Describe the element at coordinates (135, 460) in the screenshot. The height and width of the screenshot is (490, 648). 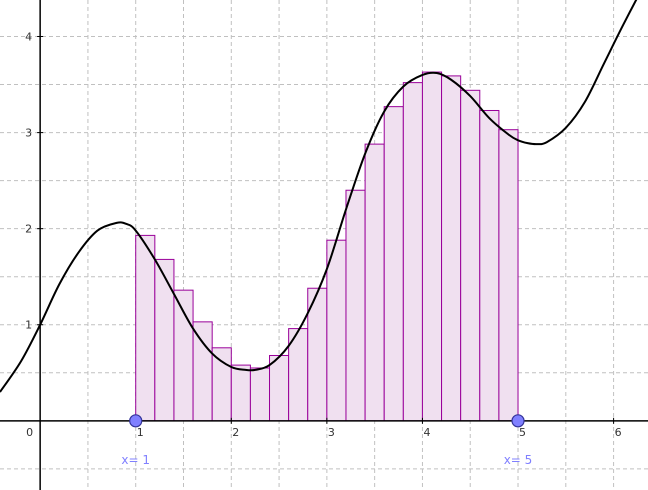
I see `x-start-label: x= 1` at that location.